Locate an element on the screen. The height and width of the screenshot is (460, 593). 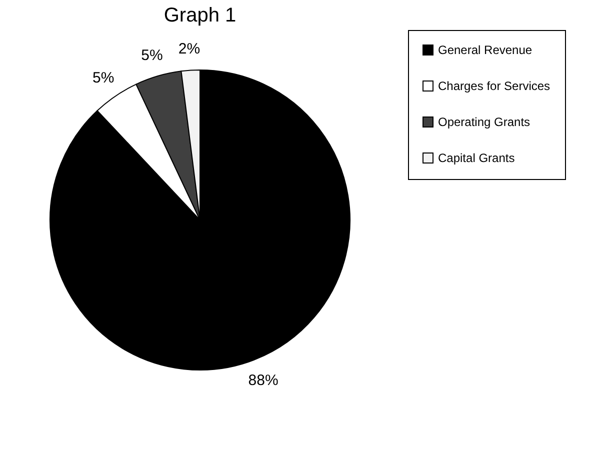
data-label: 2% is located at coordinates (189, 49).